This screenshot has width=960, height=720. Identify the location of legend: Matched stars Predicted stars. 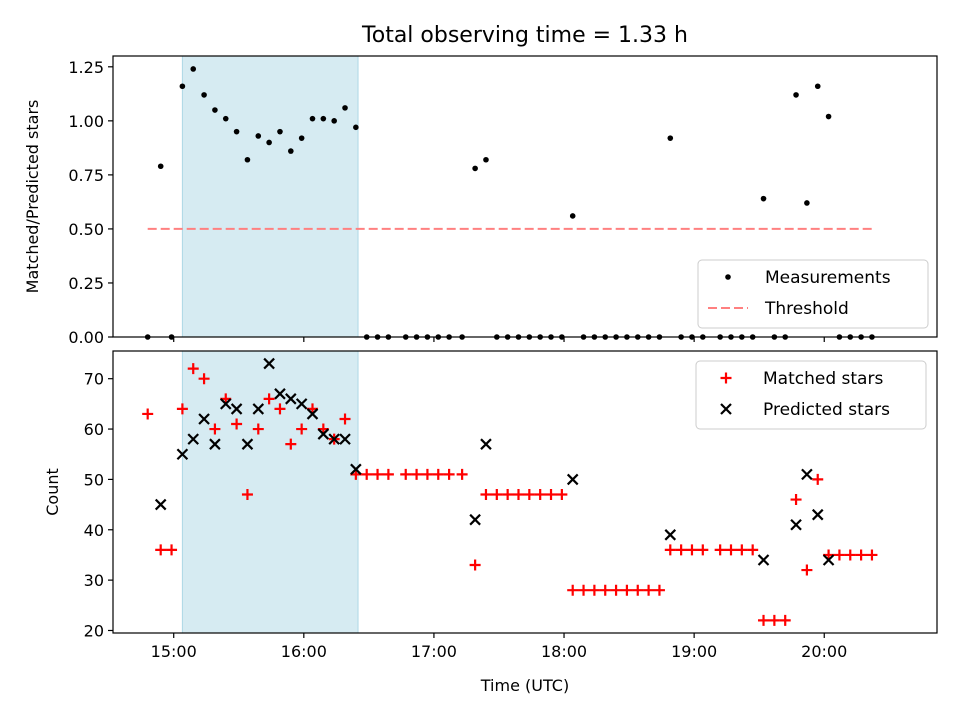
(811, 395).